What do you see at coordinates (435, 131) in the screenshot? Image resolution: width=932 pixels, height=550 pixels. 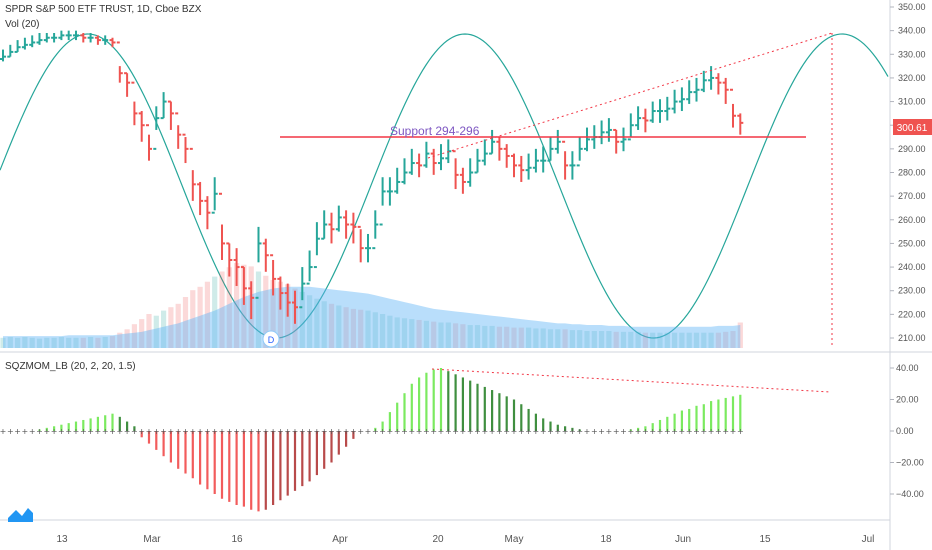 I see `support-label: Support 294-296` at bounding box center [435, 131].